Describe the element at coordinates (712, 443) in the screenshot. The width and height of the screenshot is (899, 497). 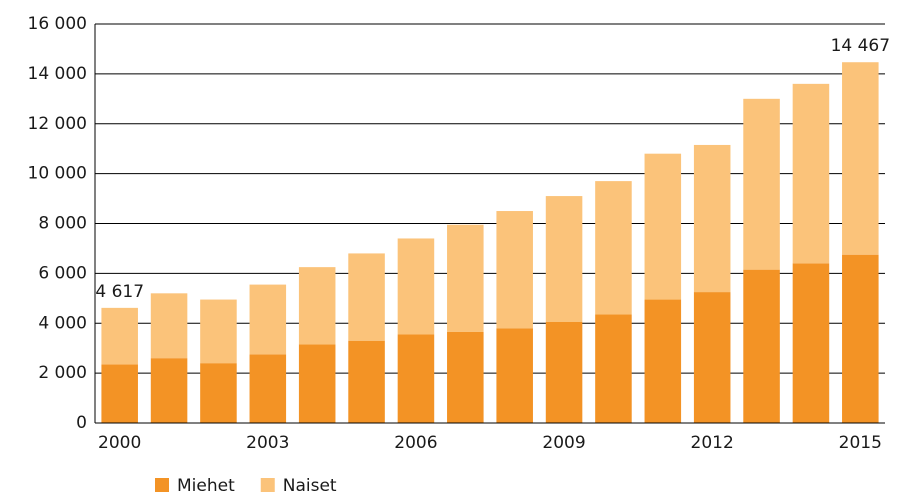
I see `x-tick-label: 2012` at that location.